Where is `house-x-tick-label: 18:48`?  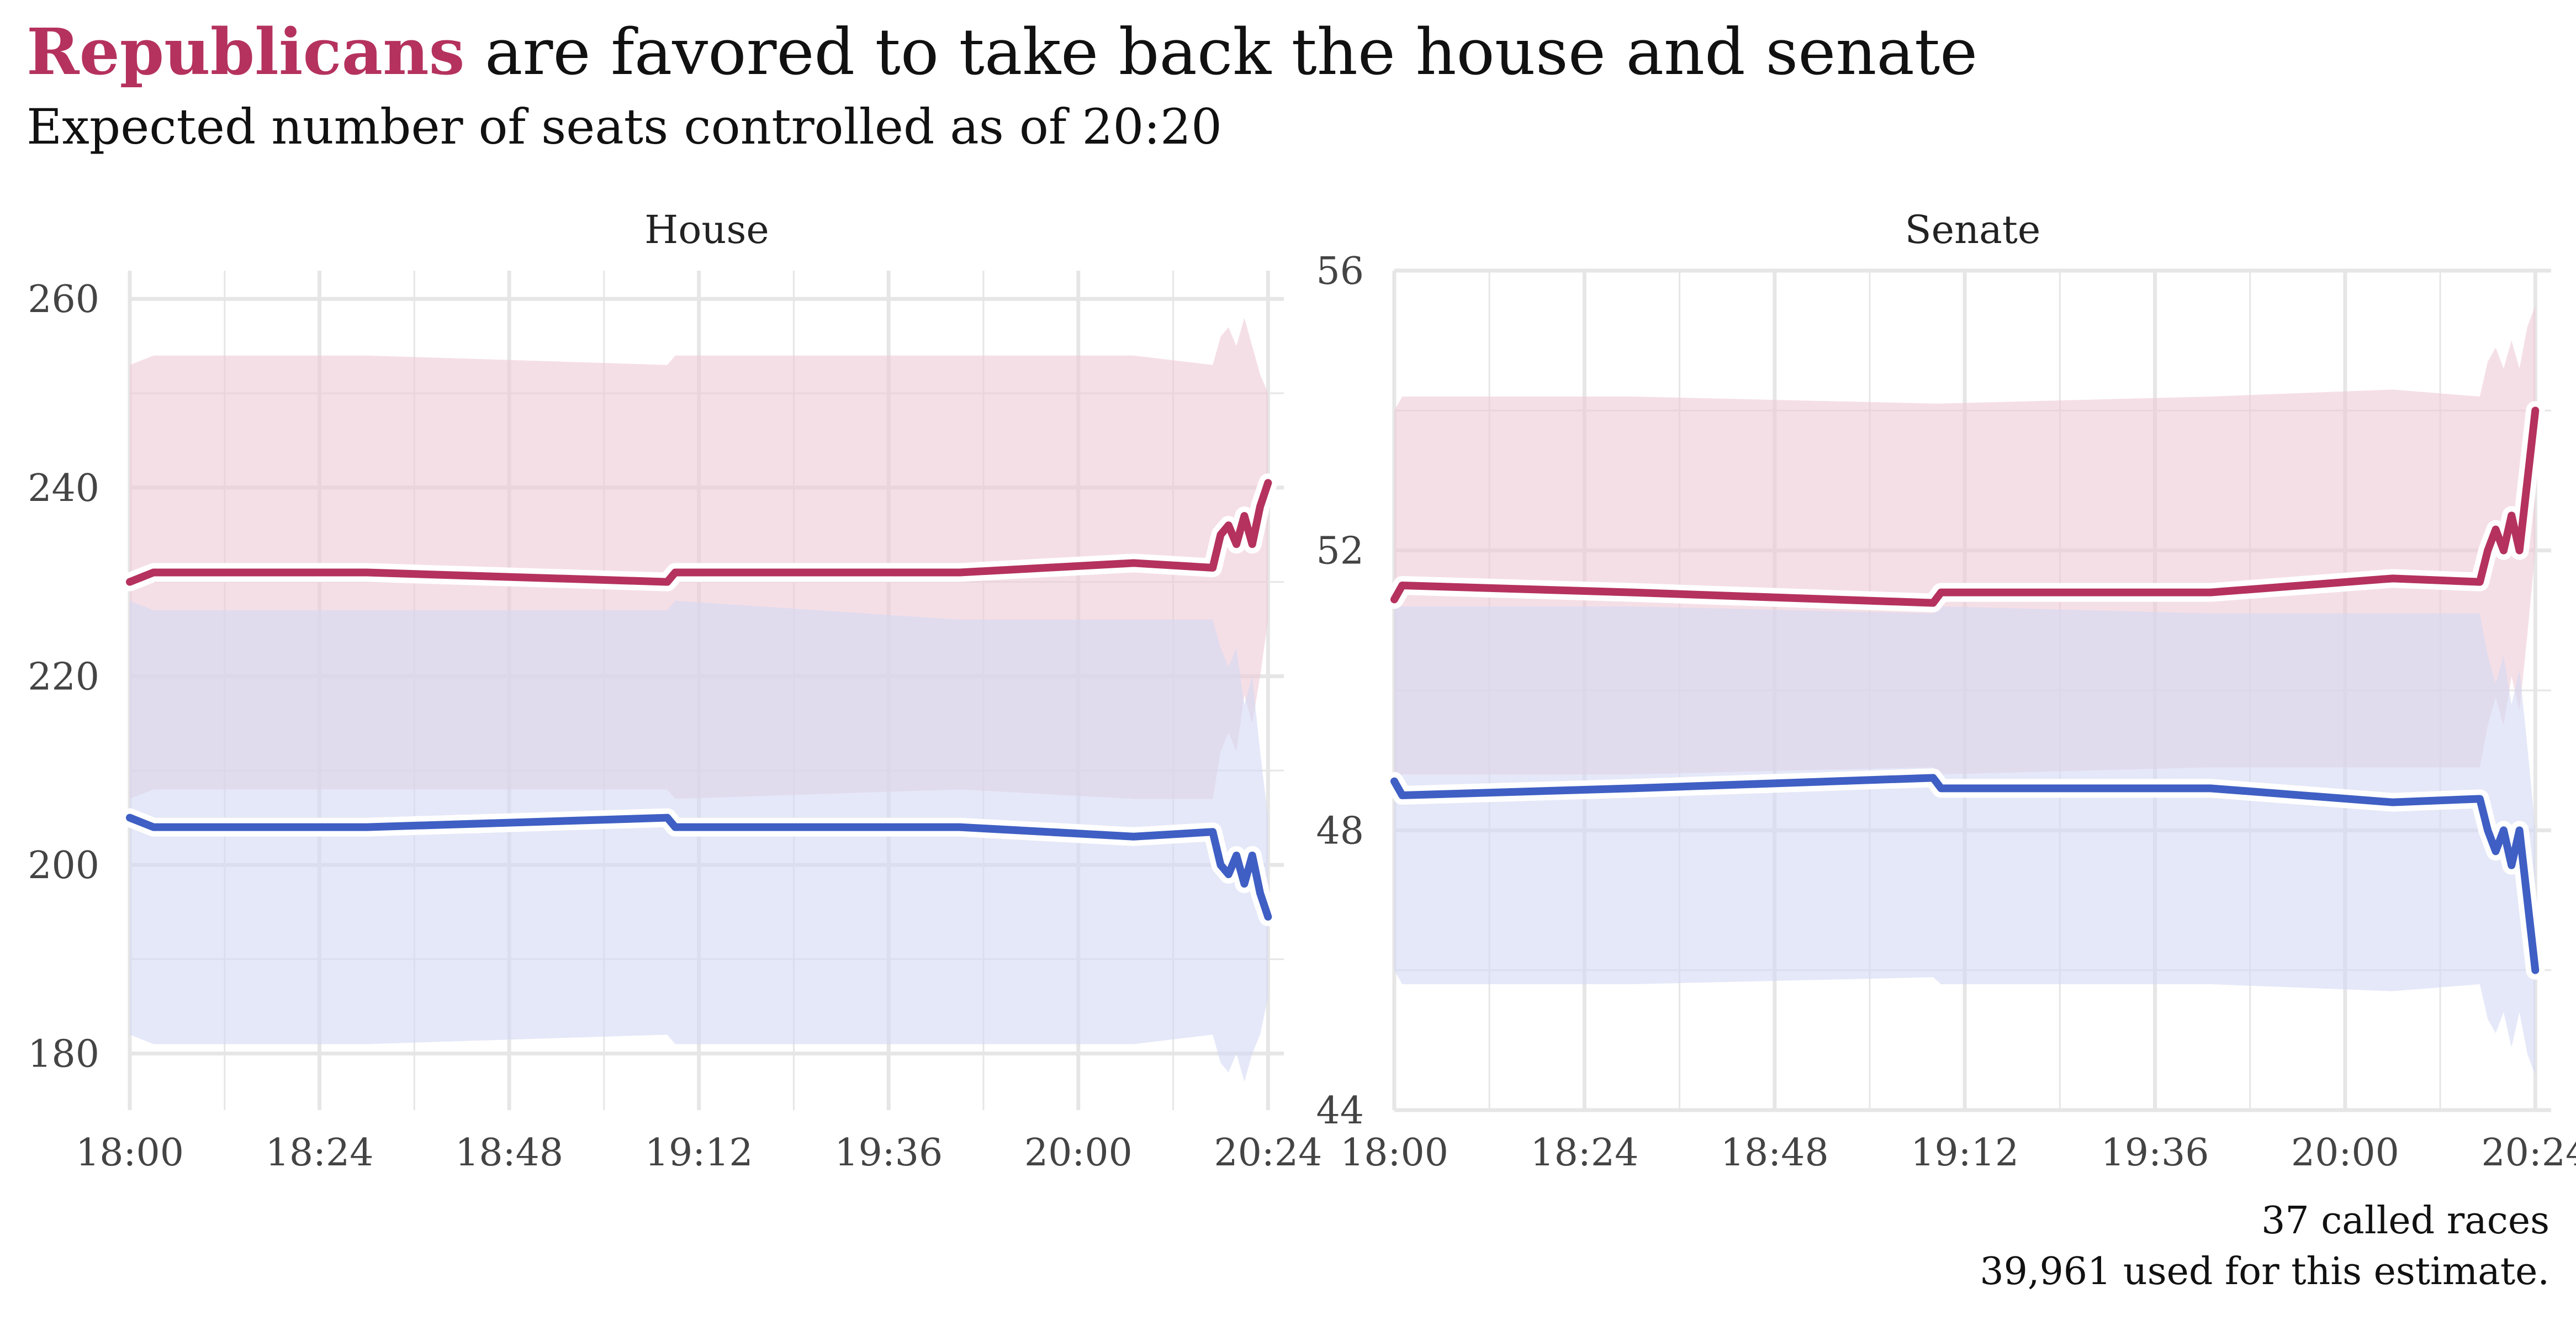 house-x-tick-label: 18:48 is located at coordinates (509, 1153).